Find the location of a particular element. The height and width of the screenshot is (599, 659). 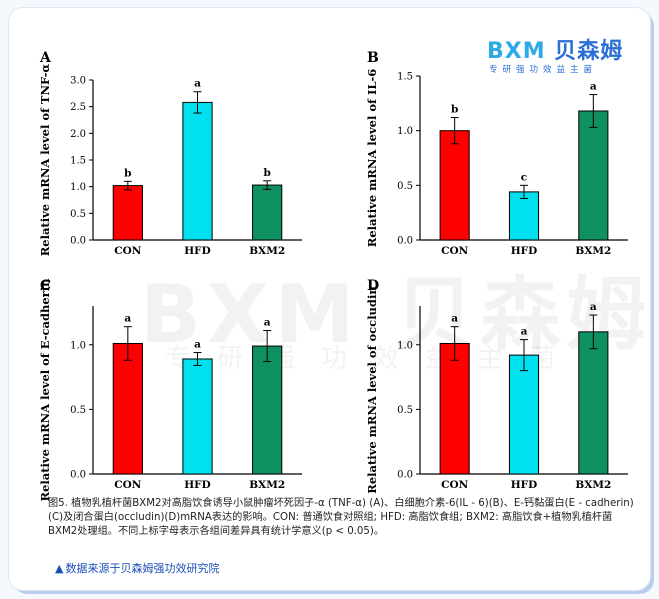

panel-label-B: B is located at coordinates (373, 58).